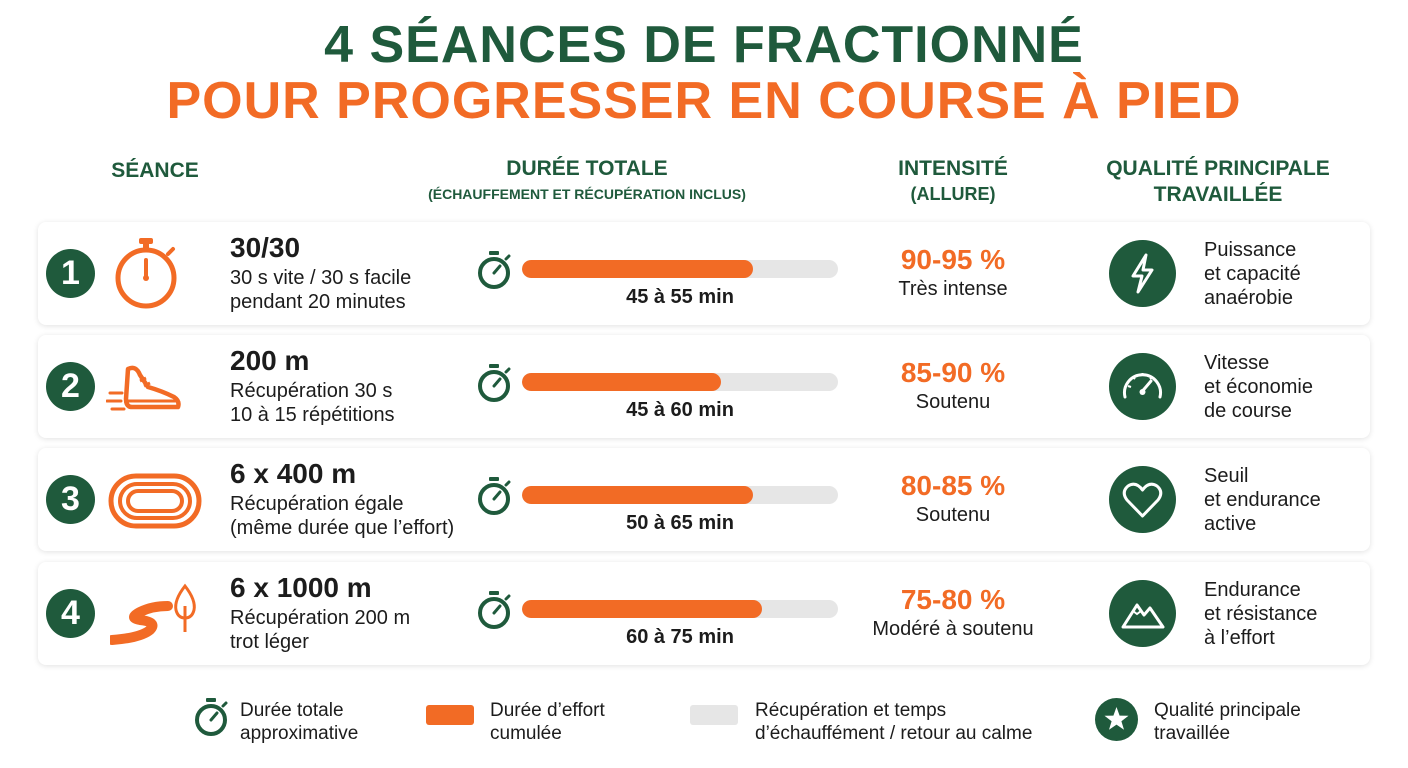 This screenshot has width=1408, height=768. What do you see at coordinates (299, 722) in the screenshot?
I see `legend-timer-text: Durée totale approximative` at bounding box center [299, 722].